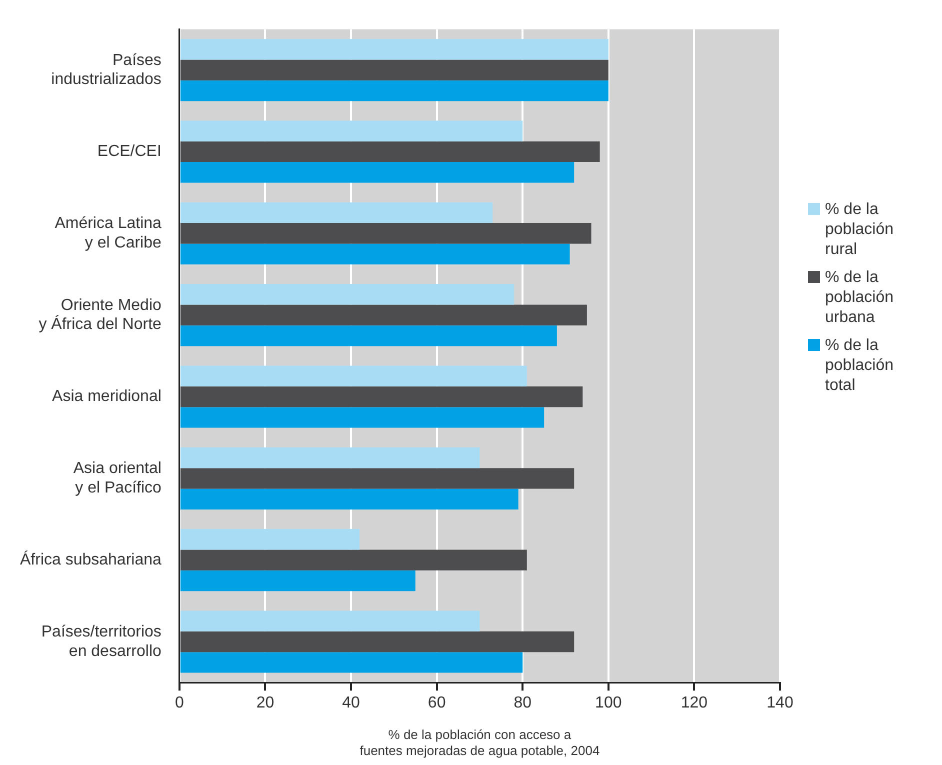  Describe the element at coordinates (91, 559) in the screenshot. I see `y-tick-label: África subsahariana` at that location.